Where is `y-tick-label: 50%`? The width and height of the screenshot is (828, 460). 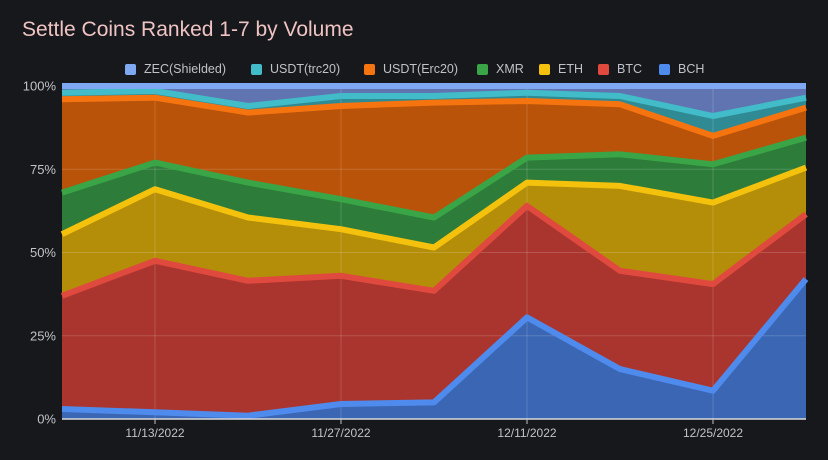 y-tick-label: 50% is located at coordinates (43, 252).